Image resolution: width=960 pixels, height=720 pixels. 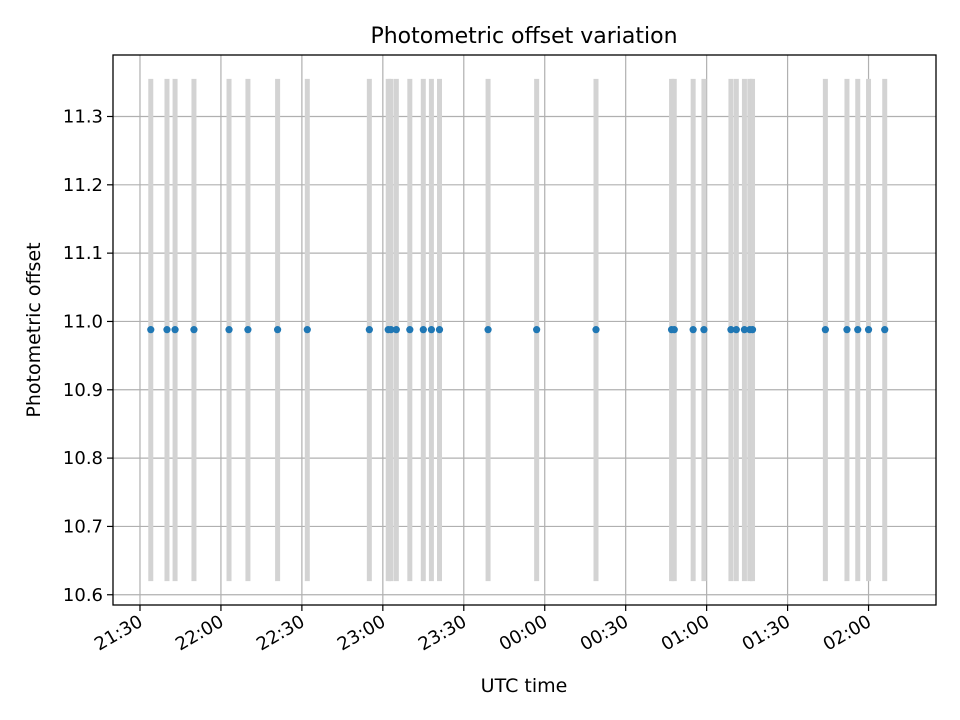 What do you see at coordinates (83, 458) in the screenshot?
I see `y-tick-label: 10.8` at bounding box center [83, 458].